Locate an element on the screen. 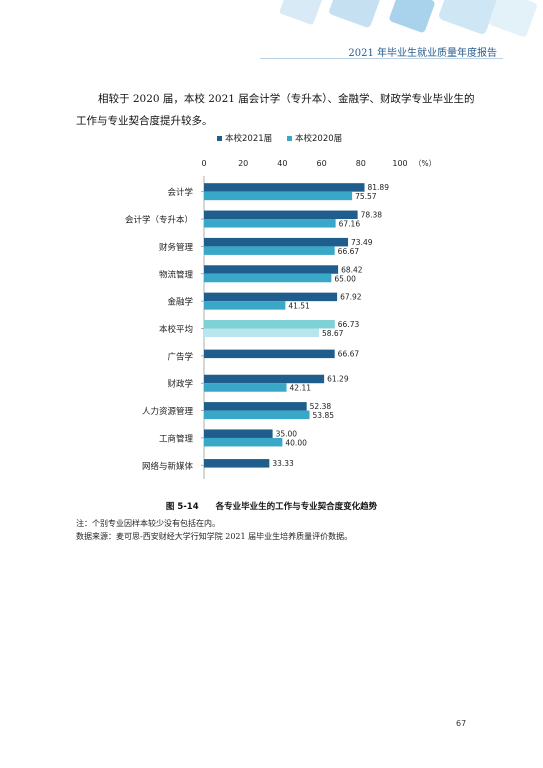 Image resolution: width=543 pixels, height=768 pixels. x-tick-label: 100 is located at coordinates (399, 163).